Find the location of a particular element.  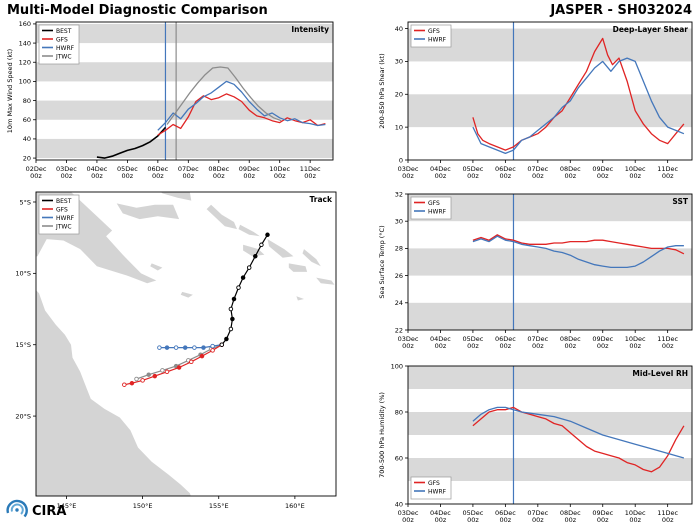

y-tick-label: 24 is located at coordinates (399, 303).